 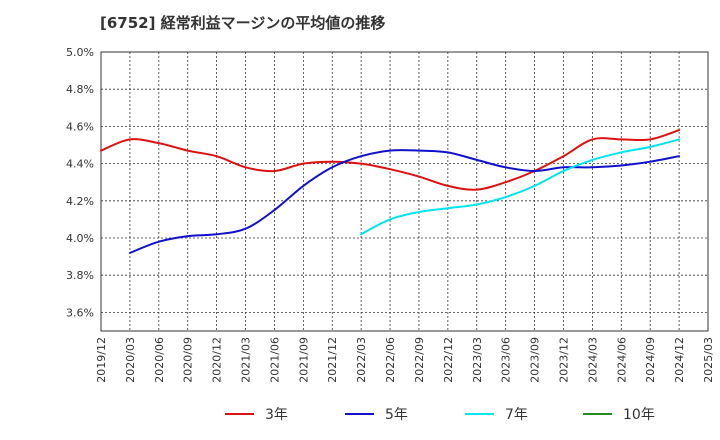 What do you see at coordinates (419, 360) in the screenshot?
I see `x-tick-label: 2022/09` at bounding box center [419, 360].